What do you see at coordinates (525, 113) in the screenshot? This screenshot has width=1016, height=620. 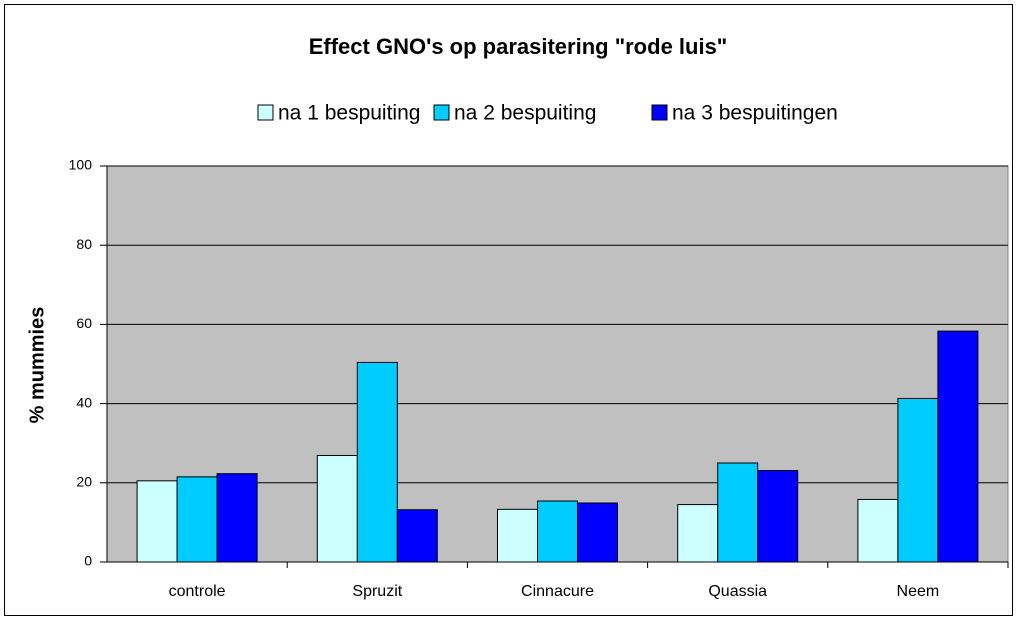 I see `legend-label: na 2 bespuiting` at bounding box center [525, 113].